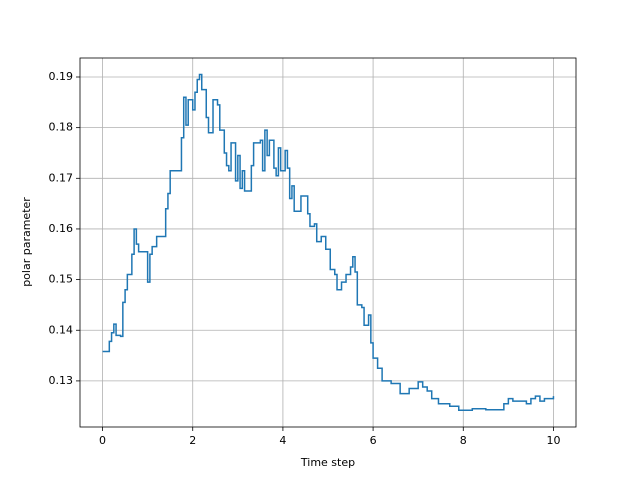 This screenshot has height=480, width=640. What do you see at coordinates (553, 440) in the screenshot?
I see `x-tick-label: 10` at bounding box center [553, 440].